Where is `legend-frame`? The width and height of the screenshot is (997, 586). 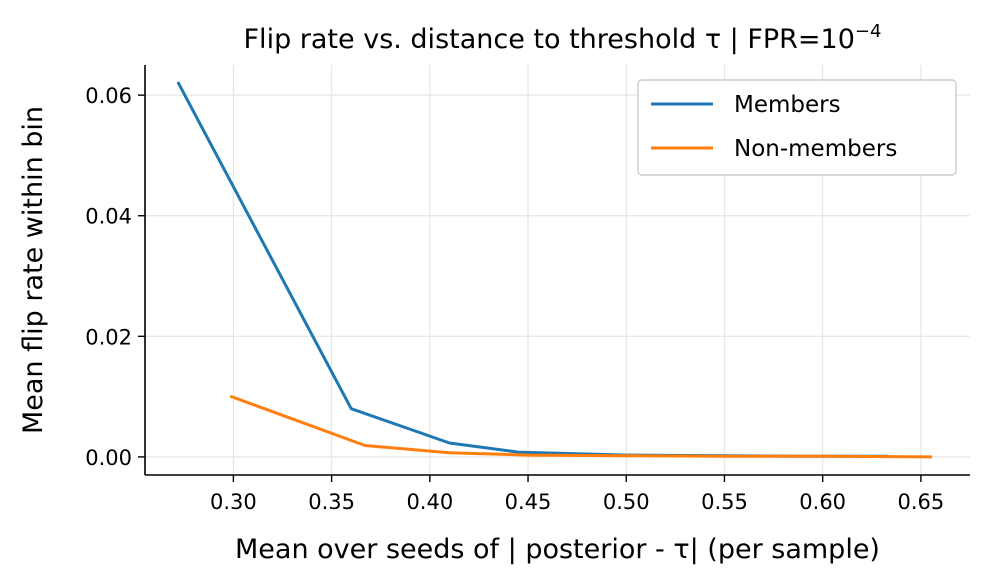 legend-frame is located at coordinates (797, 127).